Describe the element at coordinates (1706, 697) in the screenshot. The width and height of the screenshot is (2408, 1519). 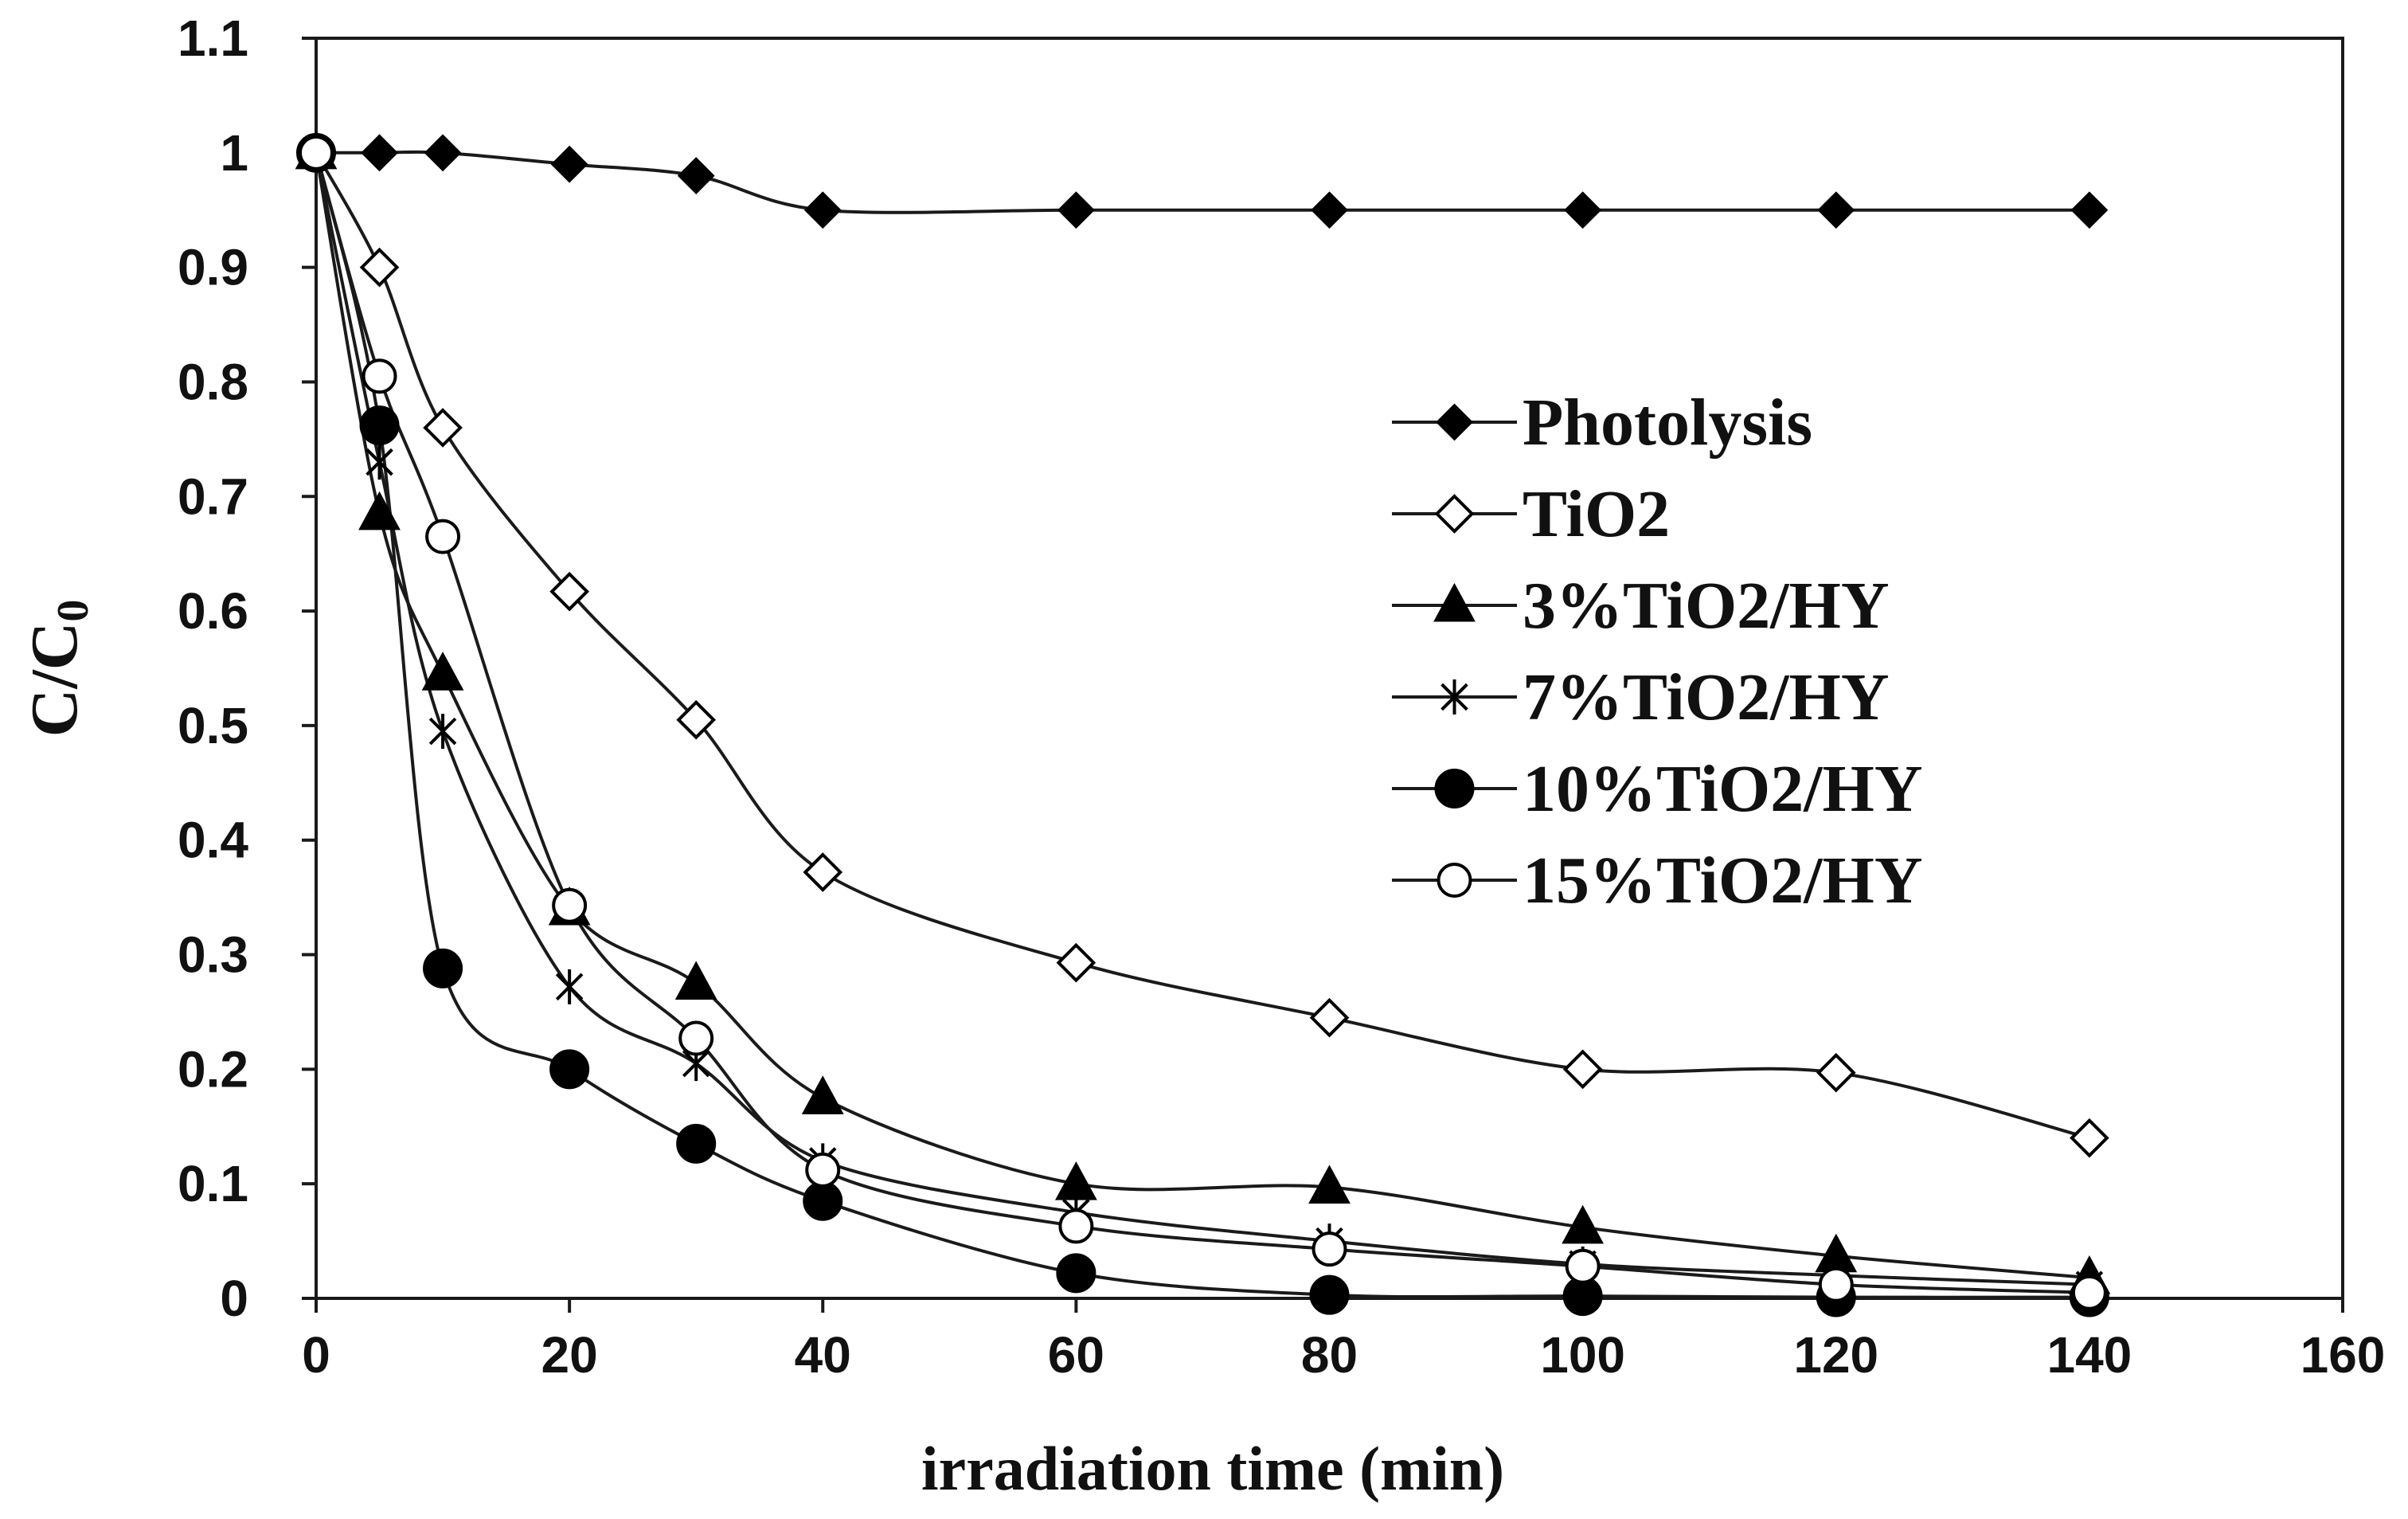
I see `legend-label: 7%TiO2/HY` at that location.